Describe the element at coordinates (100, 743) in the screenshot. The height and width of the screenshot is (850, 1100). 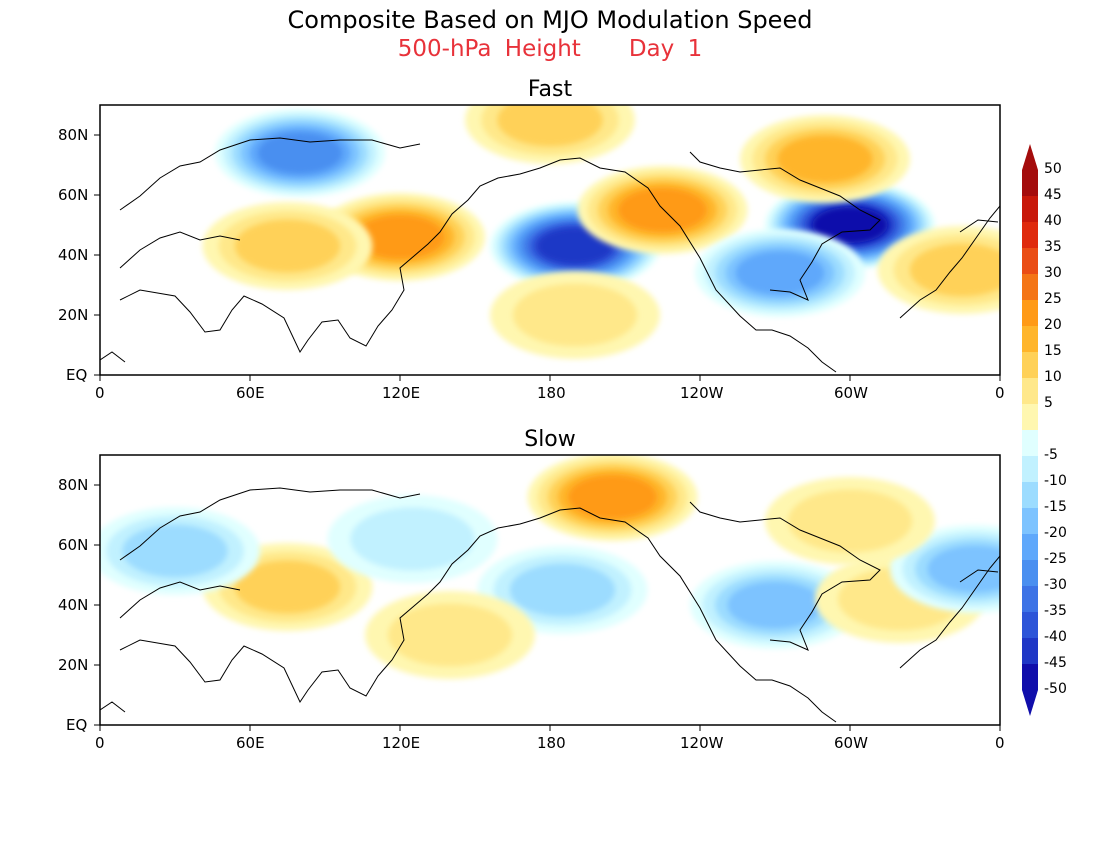
I see `lon-label-0-bottom: 0` at that location.